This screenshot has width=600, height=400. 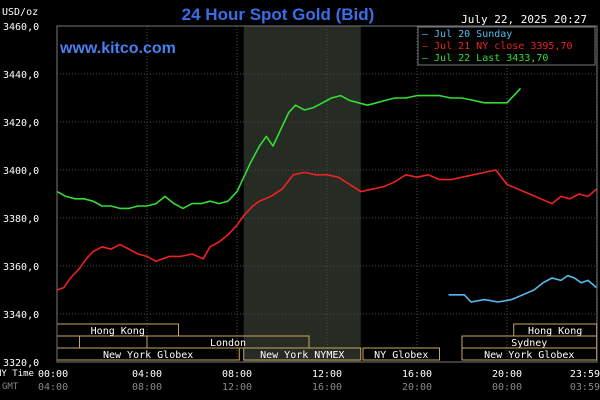 I want to click on session-label: London, so click(x=228, y=343).